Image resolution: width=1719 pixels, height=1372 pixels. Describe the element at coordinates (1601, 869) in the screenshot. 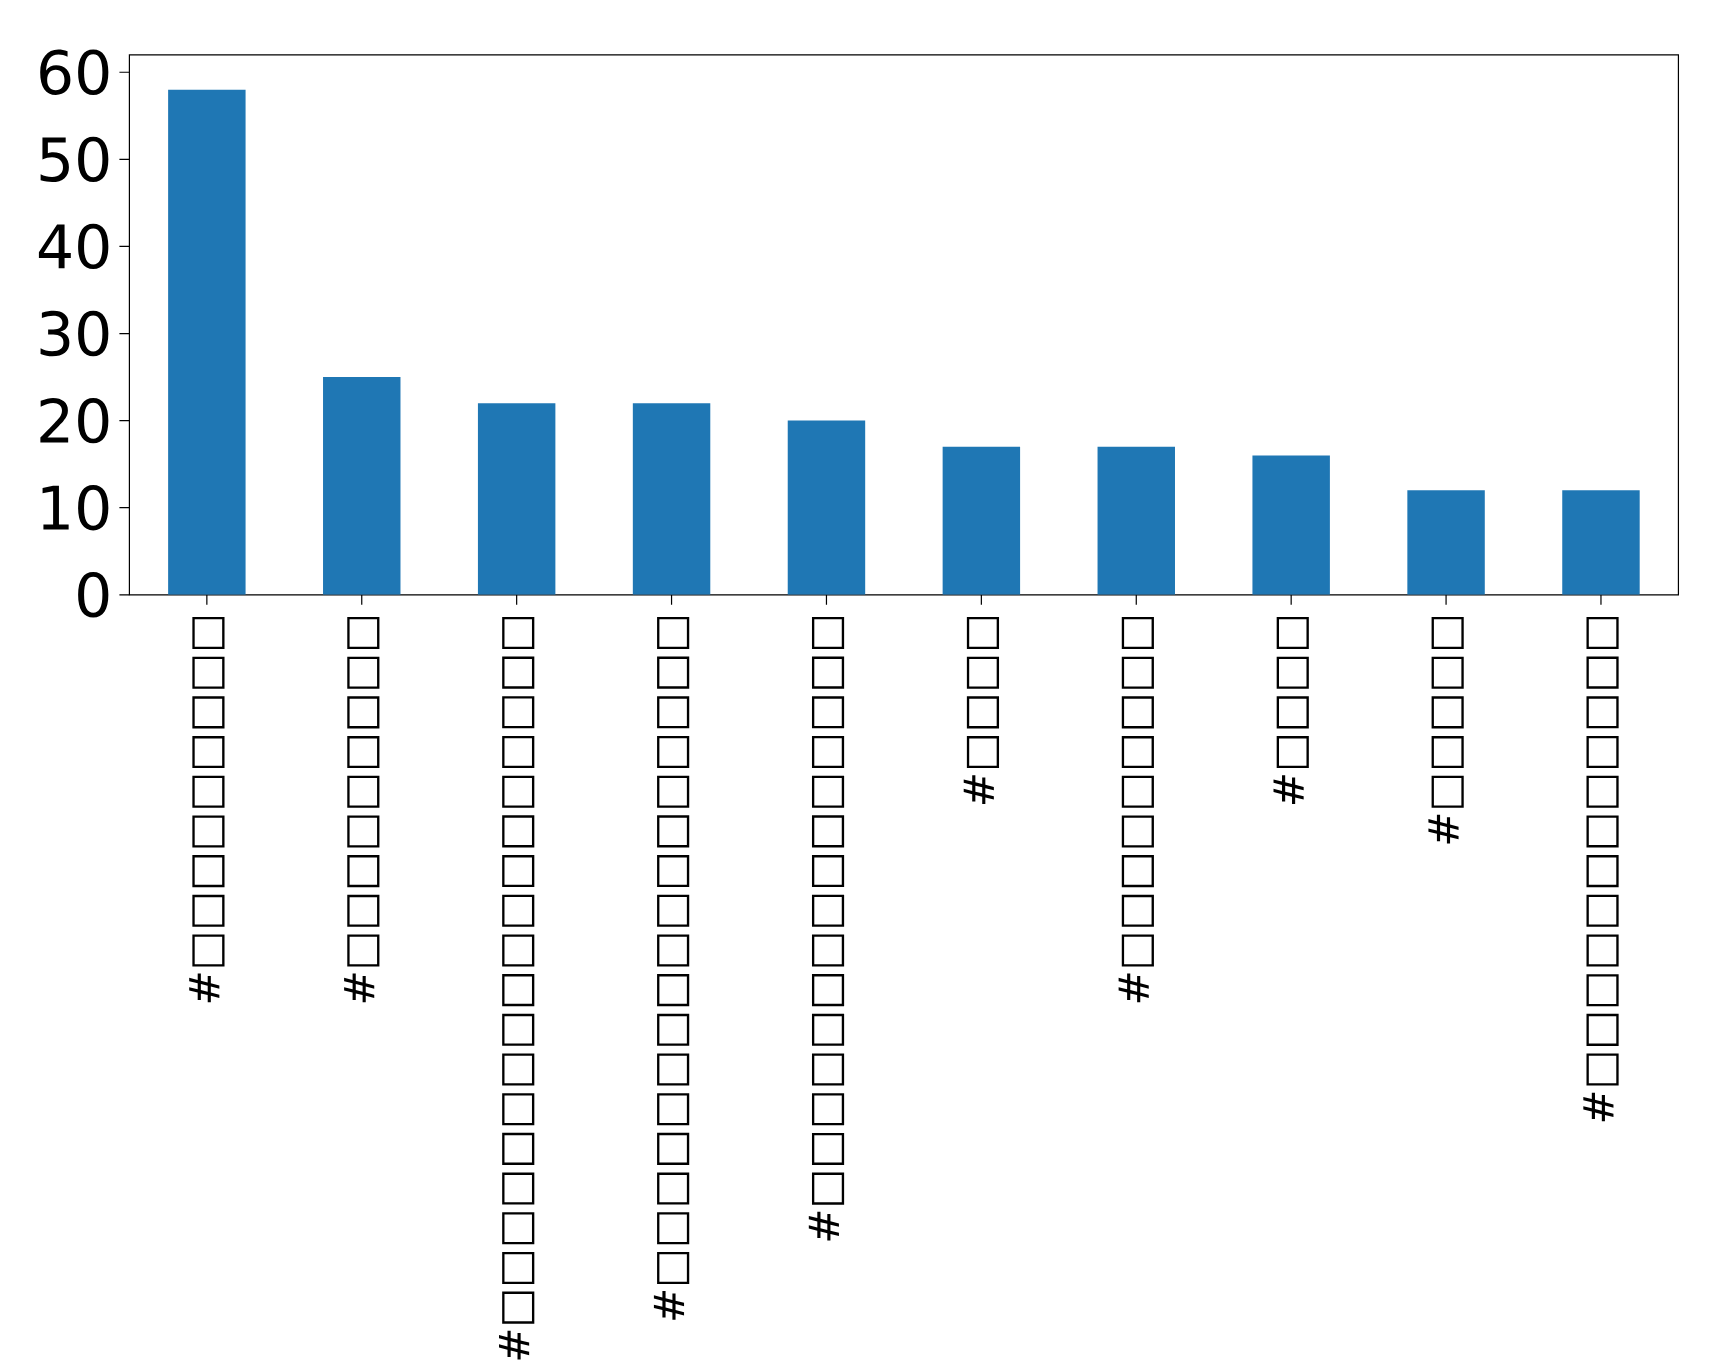

I see `x-tick-label: #□□□□□□□□□□□□` at that location.